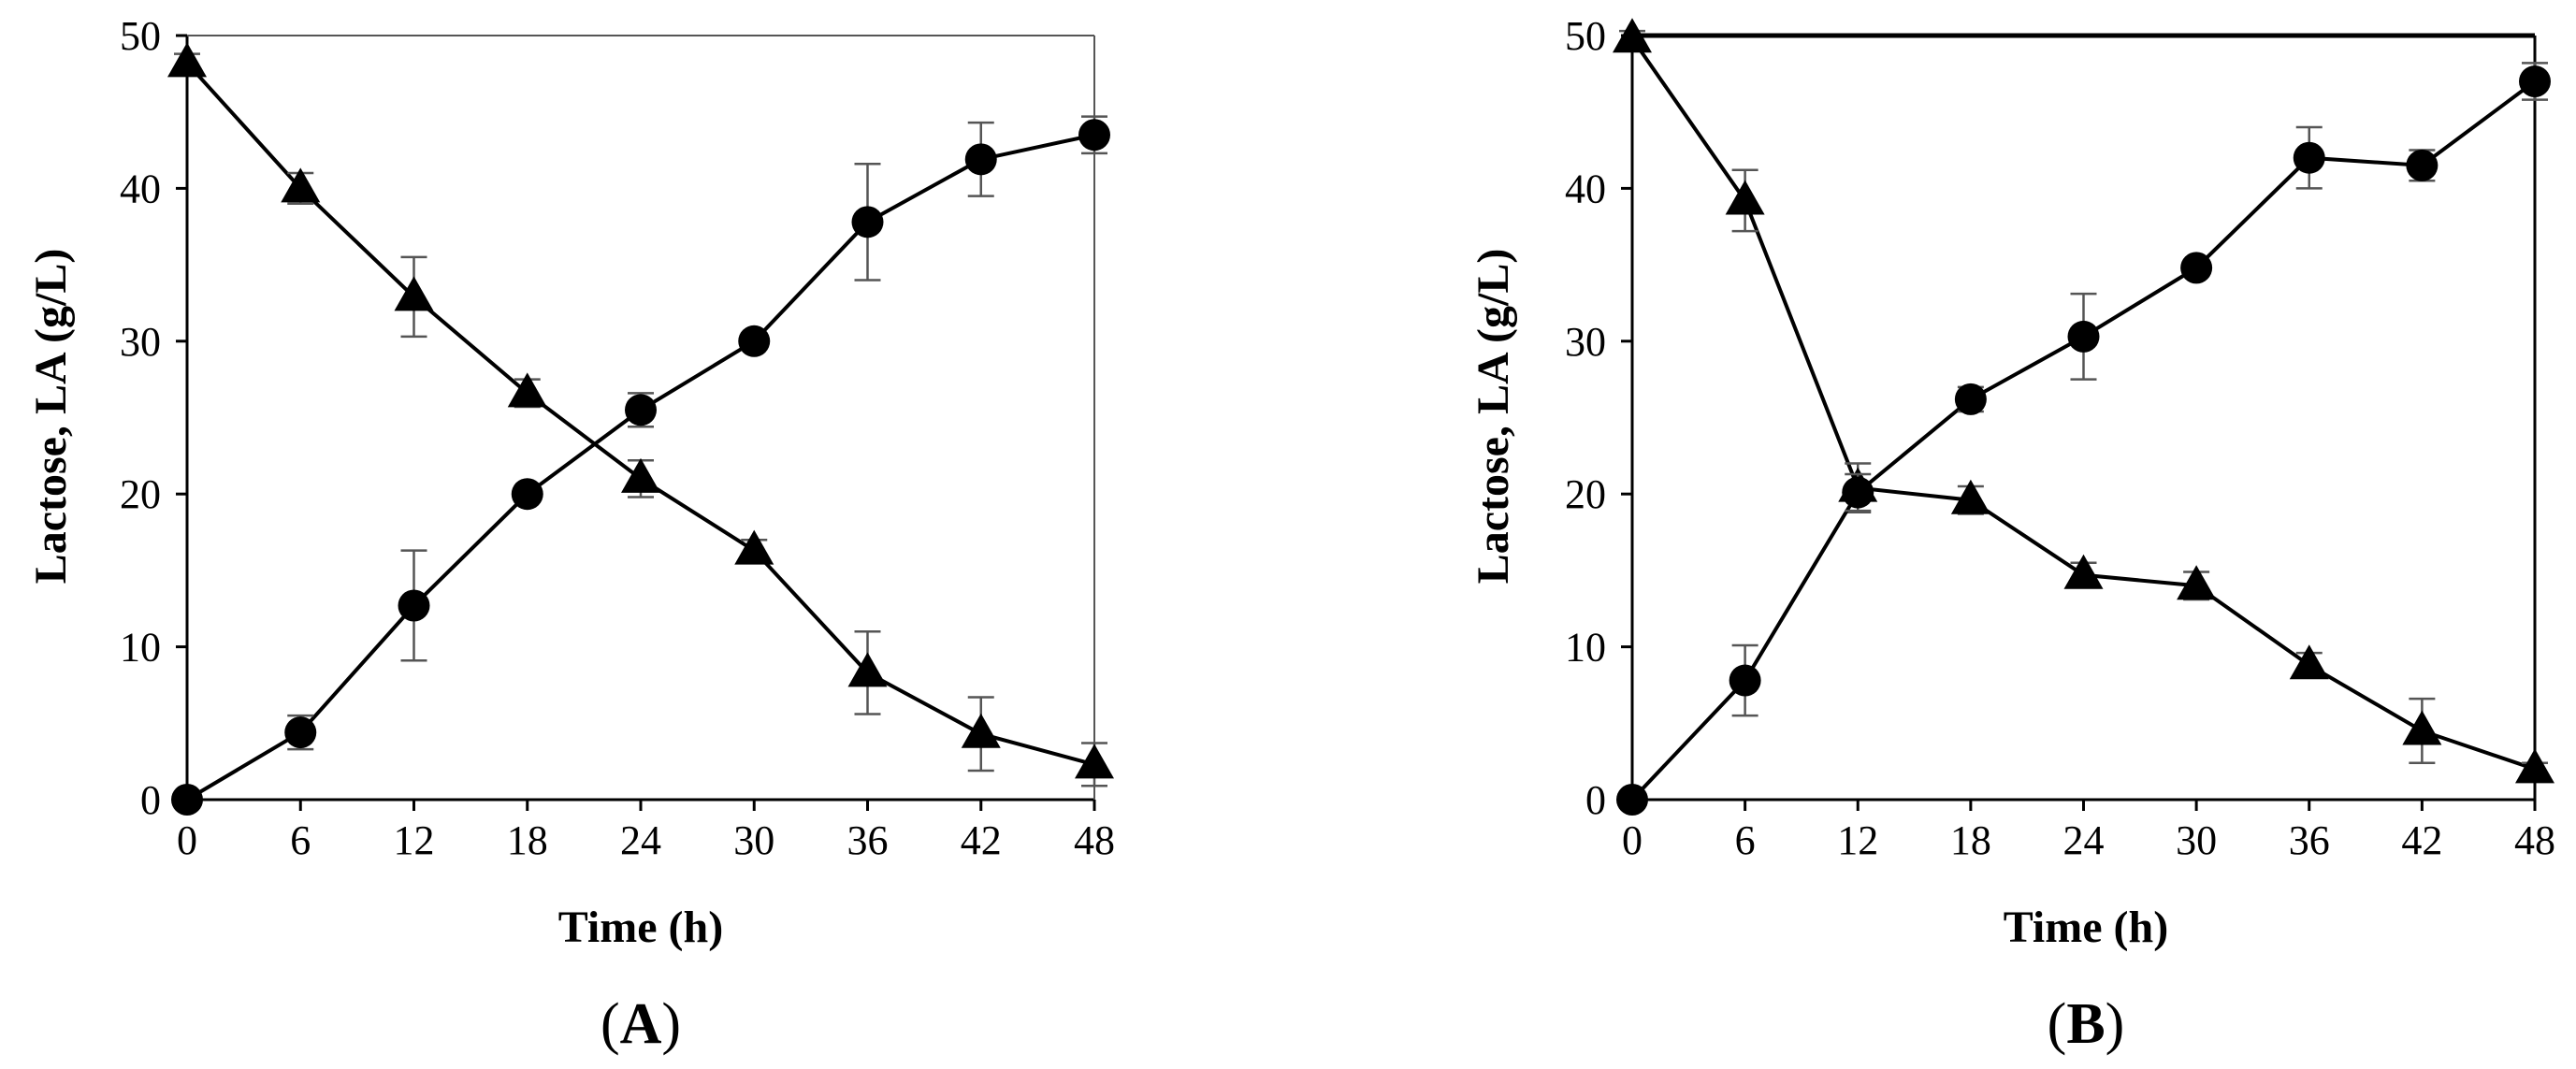 Image resolution: width=2576 pixels, height=1069 pixels. I want to click on panel-label: (B), so click(2086, 1024).